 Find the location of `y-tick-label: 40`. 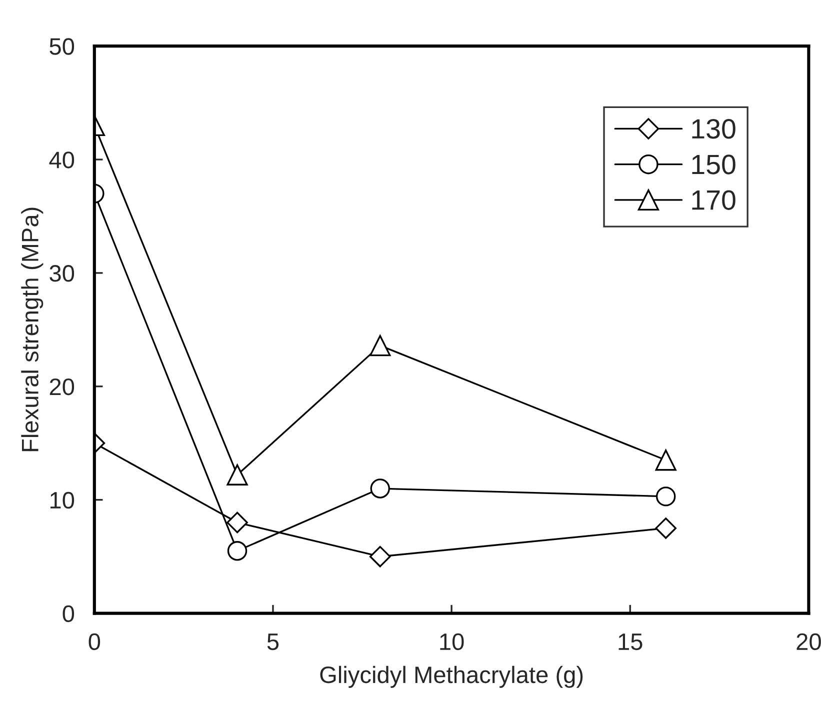

y-tick-label: 40 is located at coordinates (61, 160).